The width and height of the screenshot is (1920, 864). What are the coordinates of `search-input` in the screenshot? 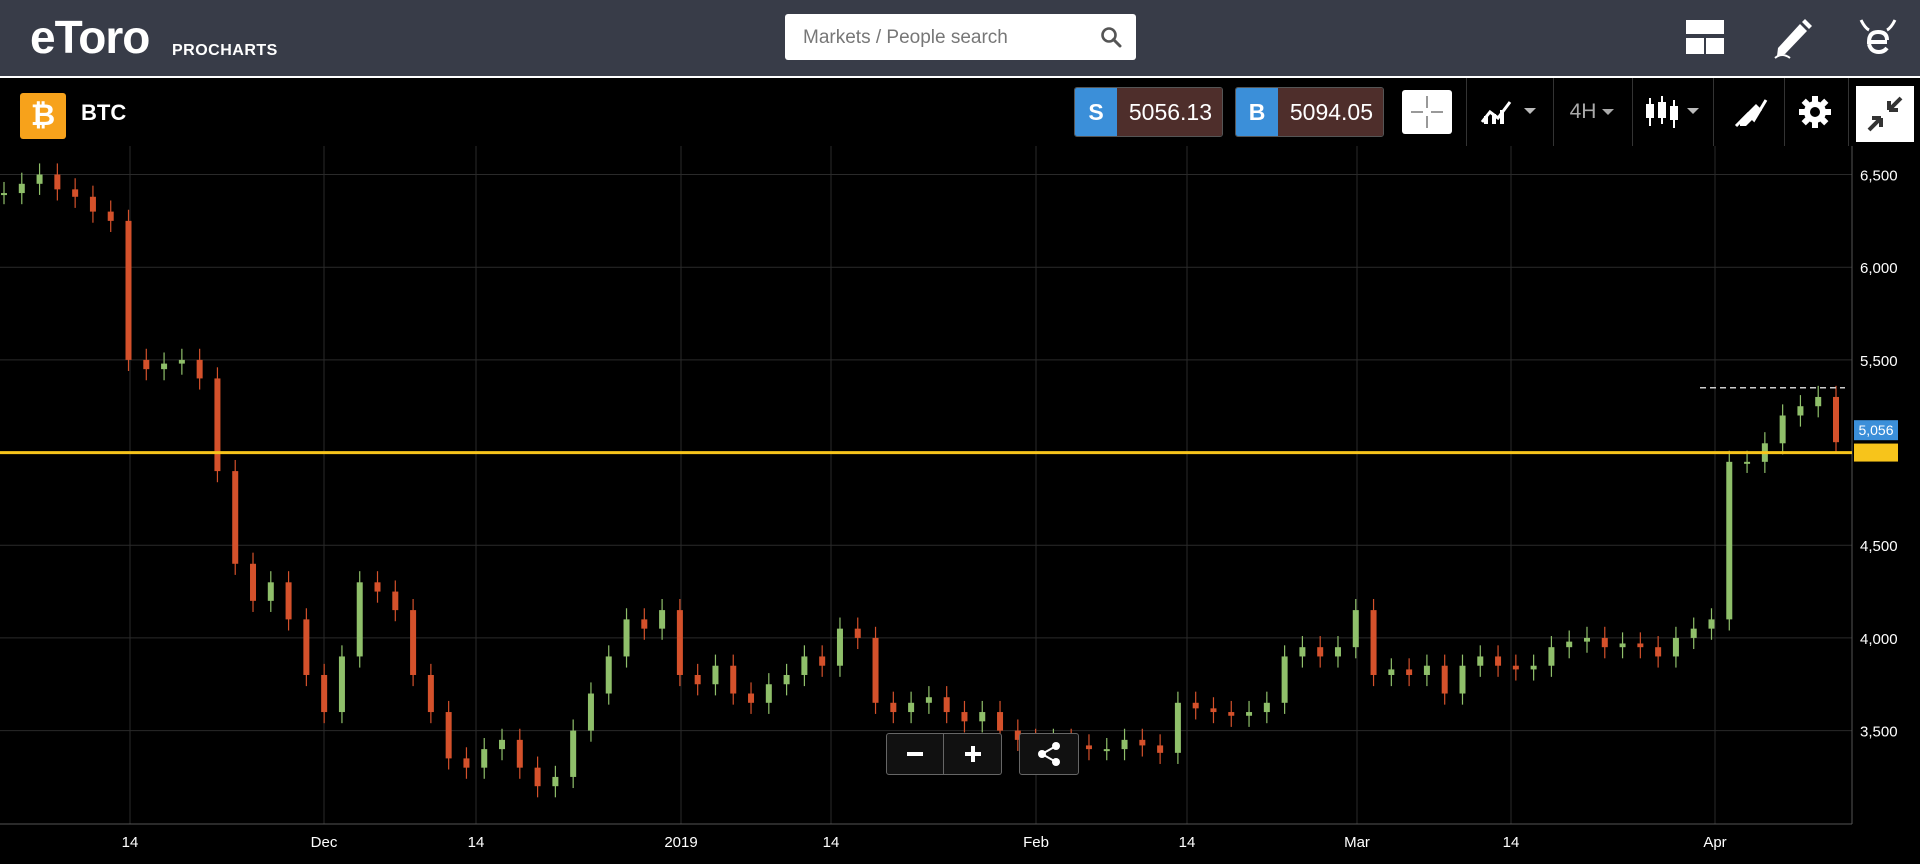 It's located at (948, 38).